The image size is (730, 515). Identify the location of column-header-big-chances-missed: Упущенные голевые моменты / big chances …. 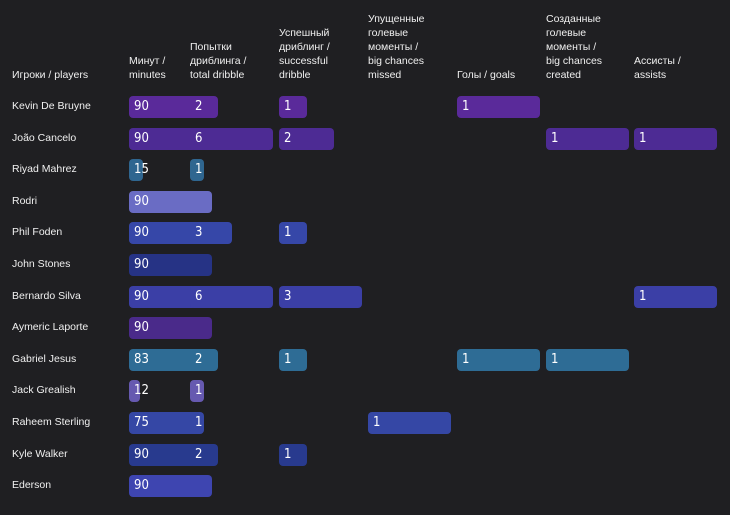
(396, 47).